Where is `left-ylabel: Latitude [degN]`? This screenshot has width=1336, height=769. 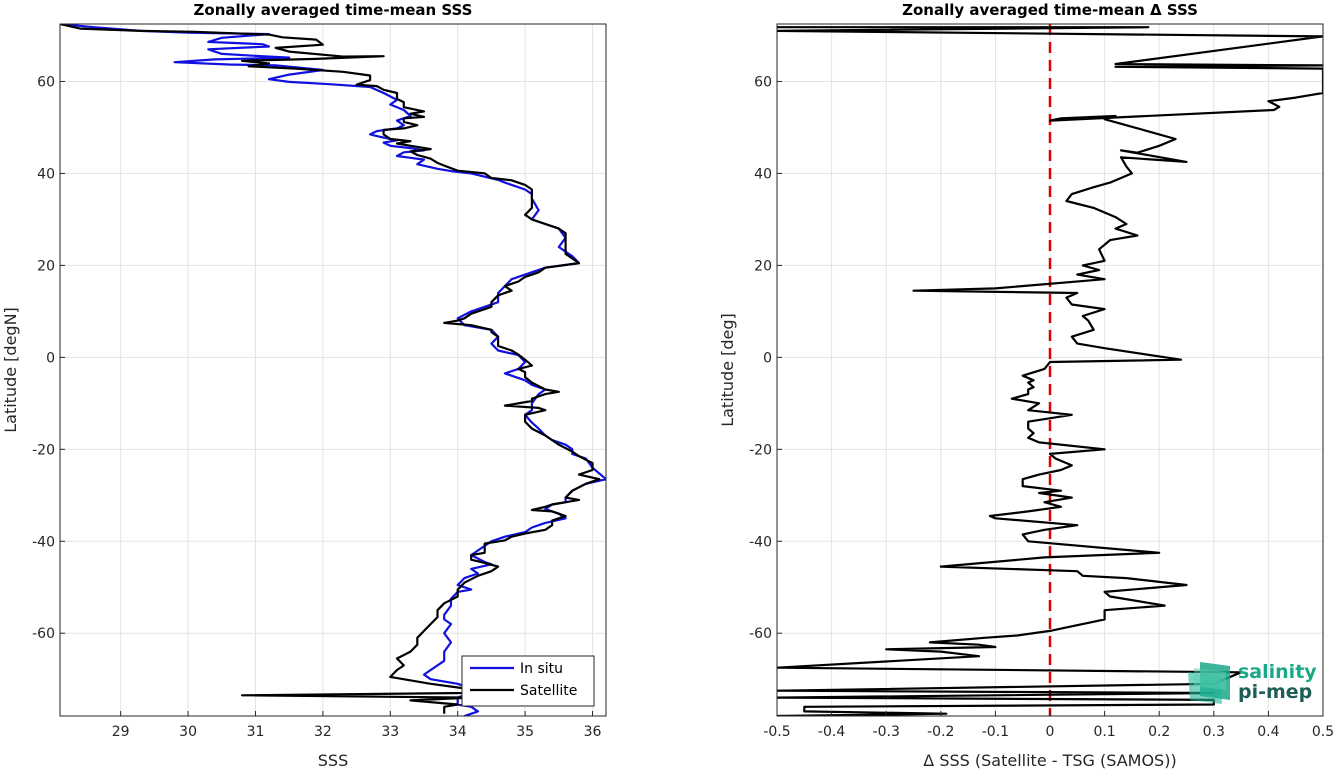
left-ylabel: Latitude [degN] is located at coordinates (10, 370).